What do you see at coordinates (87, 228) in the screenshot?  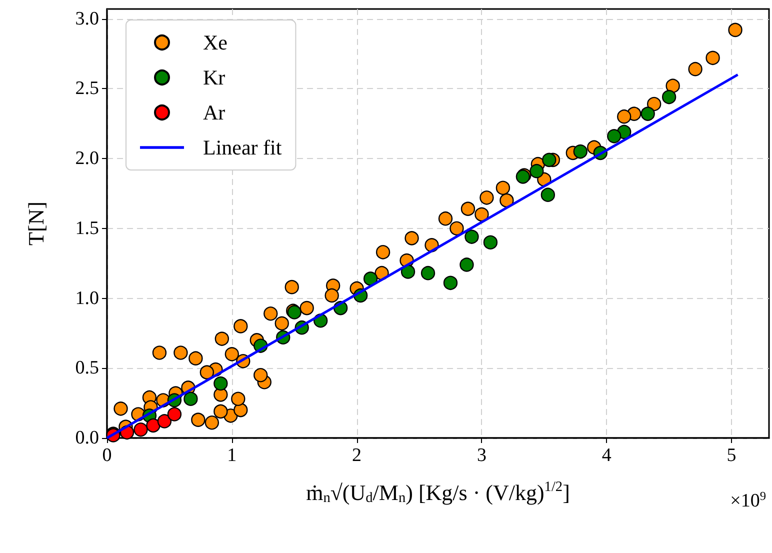 I see `y-tick-label: 1.5` at bounding box center [87, 228].